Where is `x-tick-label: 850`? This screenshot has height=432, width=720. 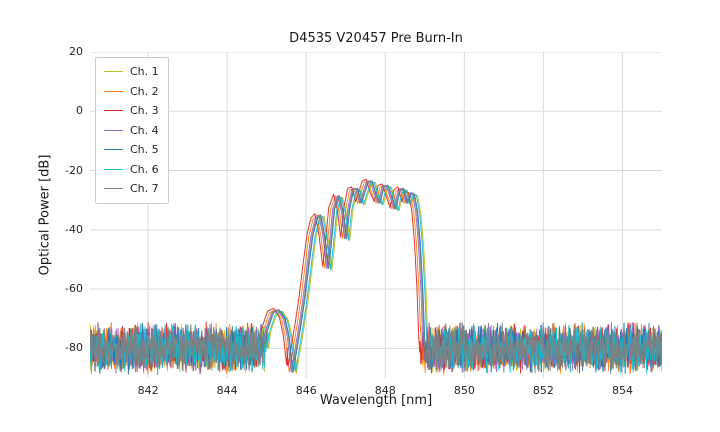
x-tick-label: 850 is located at coordinates (464, 390).